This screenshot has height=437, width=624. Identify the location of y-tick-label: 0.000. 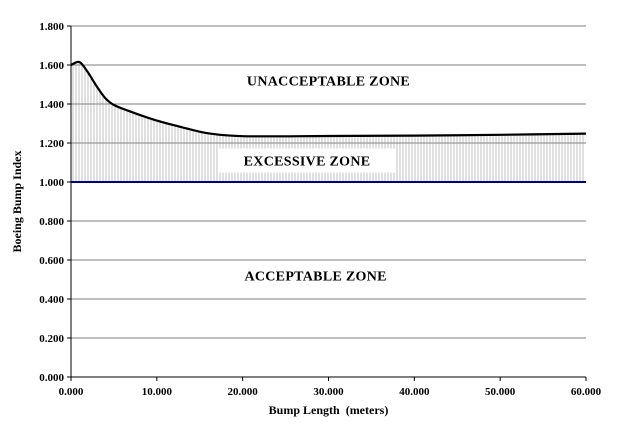
(51, 378).